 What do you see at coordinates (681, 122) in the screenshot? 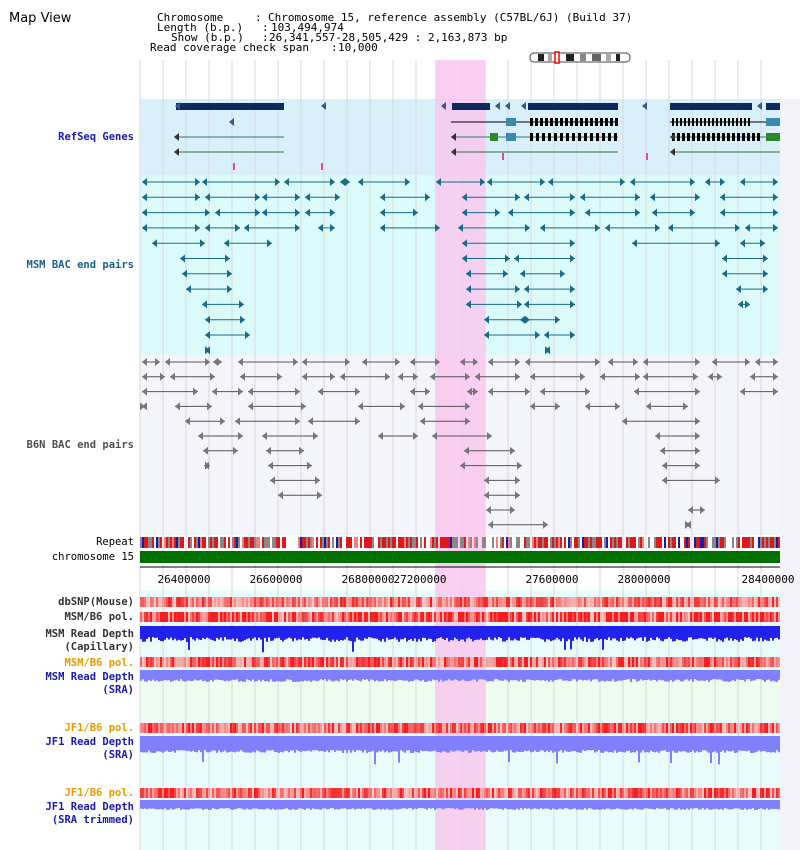
I see `exon` at bounding box center [681, 122].